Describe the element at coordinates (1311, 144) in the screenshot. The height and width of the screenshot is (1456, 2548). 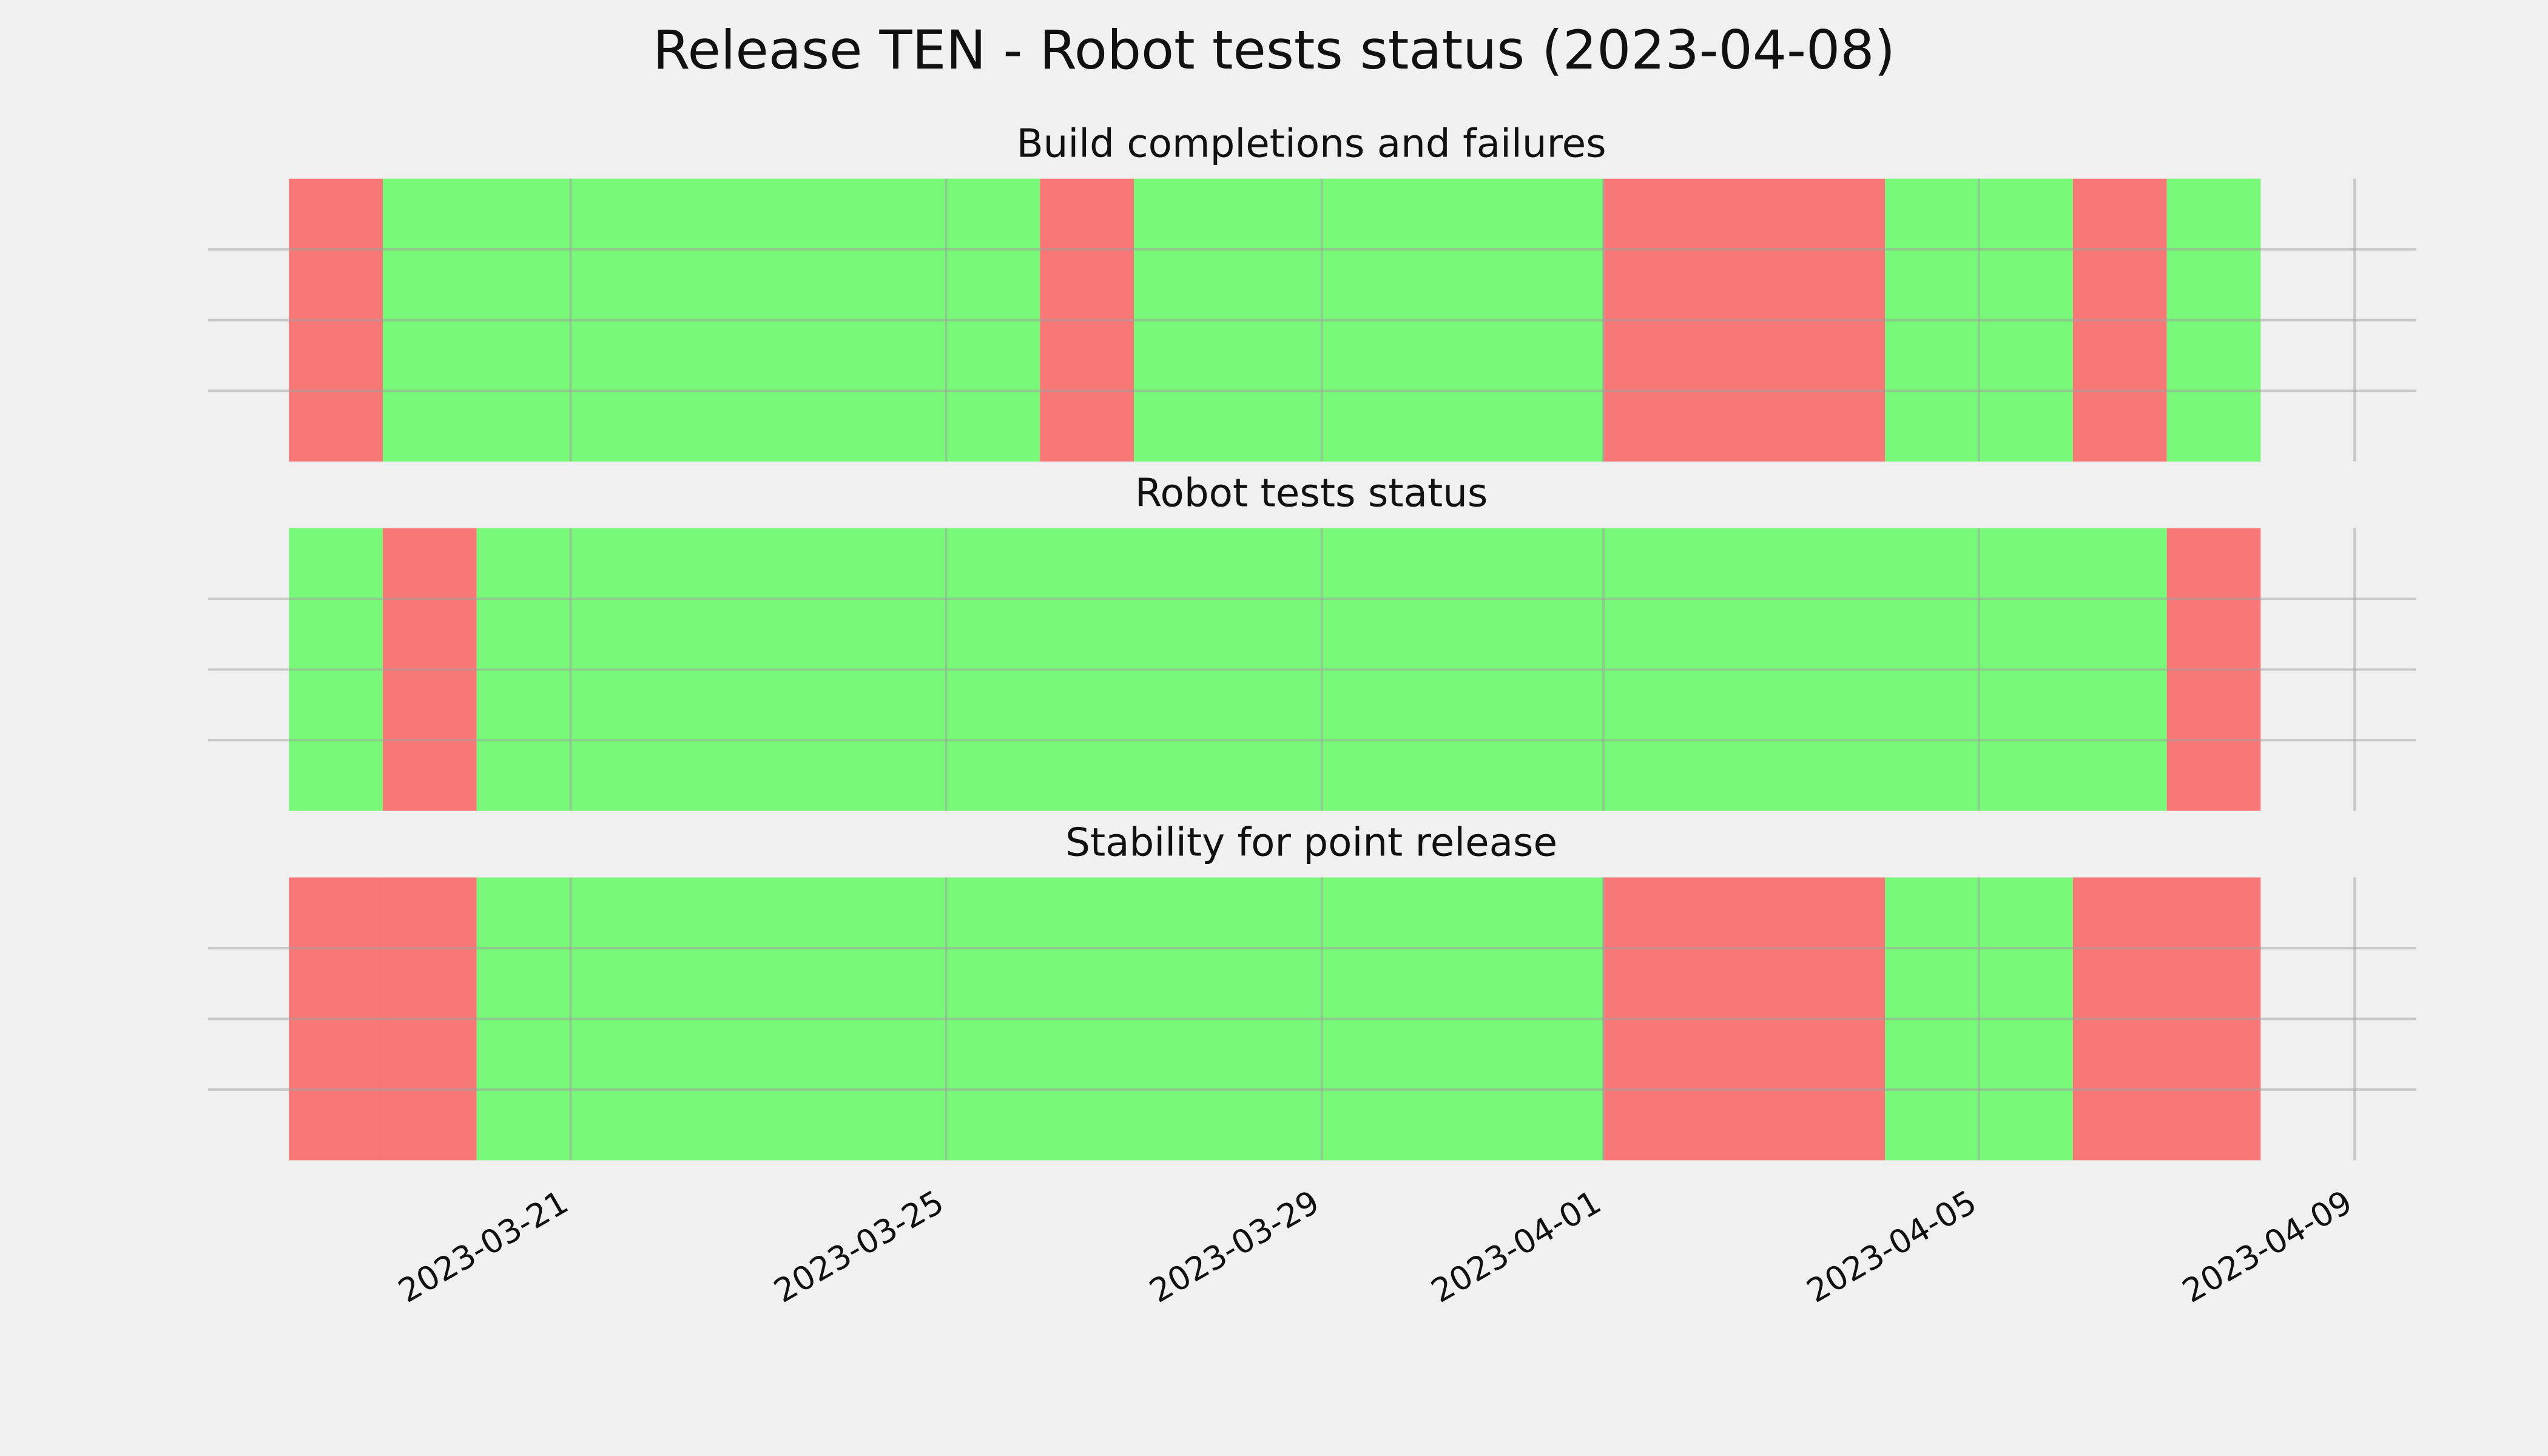
I see `panel-title: Build completions and failures` at that location.